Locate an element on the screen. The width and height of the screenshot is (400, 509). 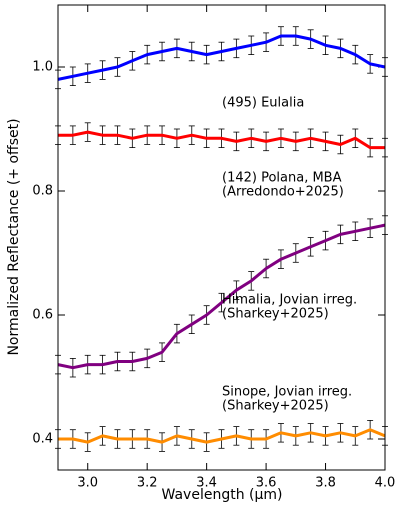
y-tick-label: 0.6 is located at coordinates (42, 315).